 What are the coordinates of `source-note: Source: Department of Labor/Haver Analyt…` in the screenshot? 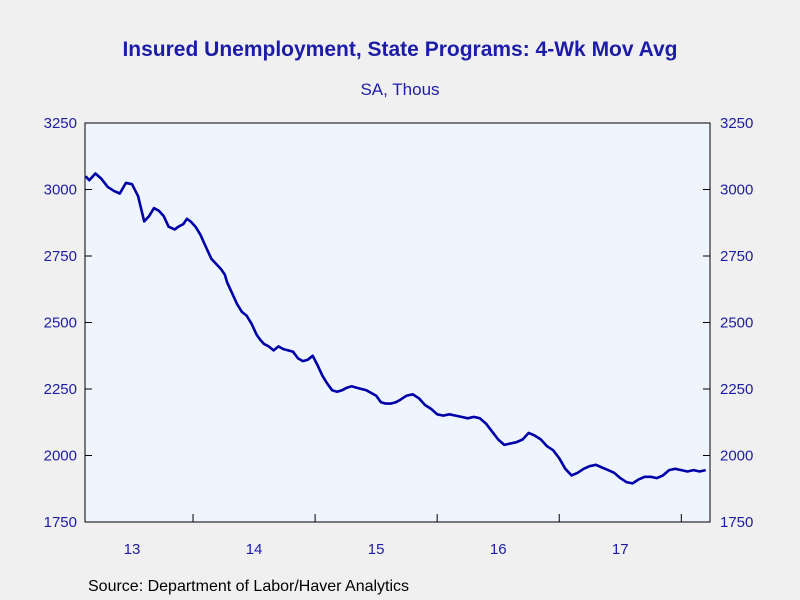 It's located at (249, 586).